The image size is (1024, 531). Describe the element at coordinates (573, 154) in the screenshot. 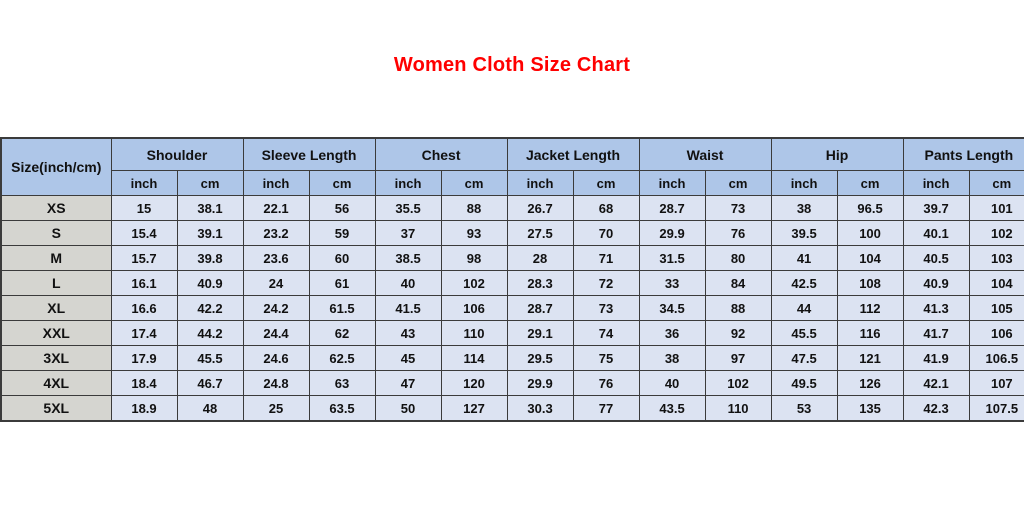

I see `group-header-jacket-length: Jacket Length` at that location.